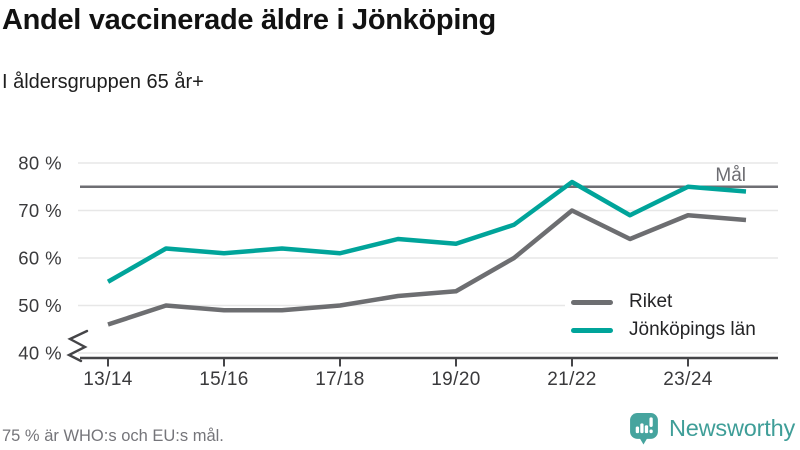 This screenshot has height=450, width=800. What do you see at coordinates (398, 379) in the screenshot?
I see `x-axis-labels: 13/14 15/16 17/18 19/20 21/22 23/24` at bounding box center [398, 379].